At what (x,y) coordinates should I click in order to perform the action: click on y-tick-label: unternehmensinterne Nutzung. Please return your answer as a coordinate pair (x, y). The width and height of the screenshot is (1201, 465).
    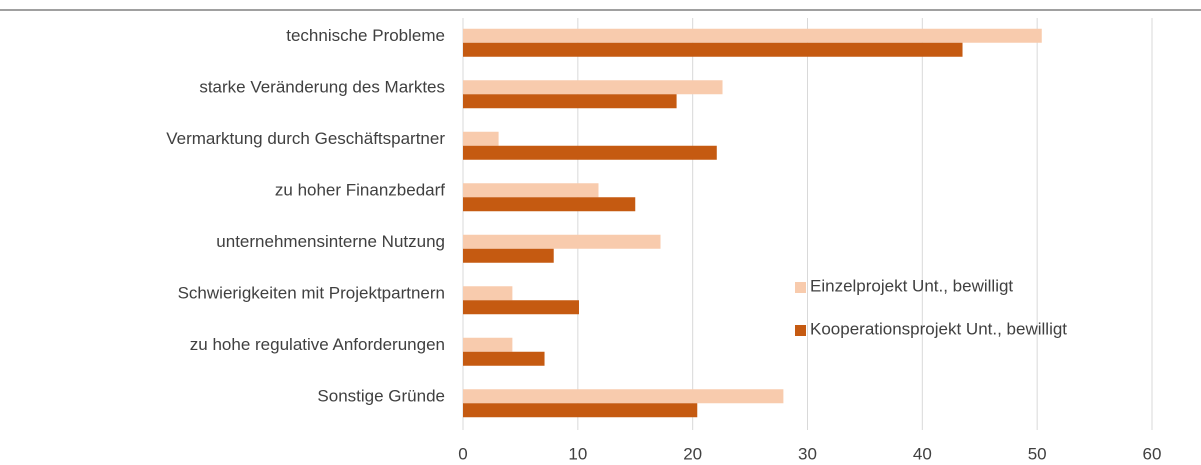
    Looking at the image, I should click on (330, 241).